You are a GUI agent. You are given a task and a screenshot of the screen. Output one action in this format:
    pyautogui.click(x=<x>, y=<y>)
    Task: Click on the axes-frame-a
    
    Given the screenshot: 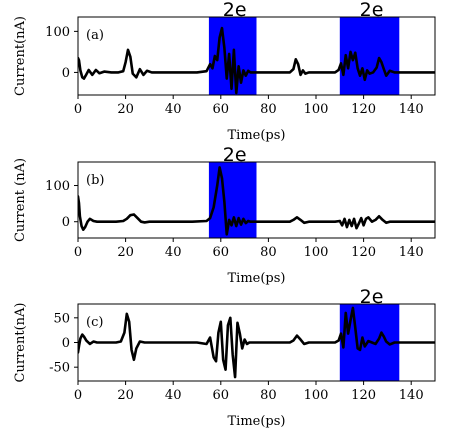 What is the action you would take?
    pyautogui.click(x=256, y=56)
    